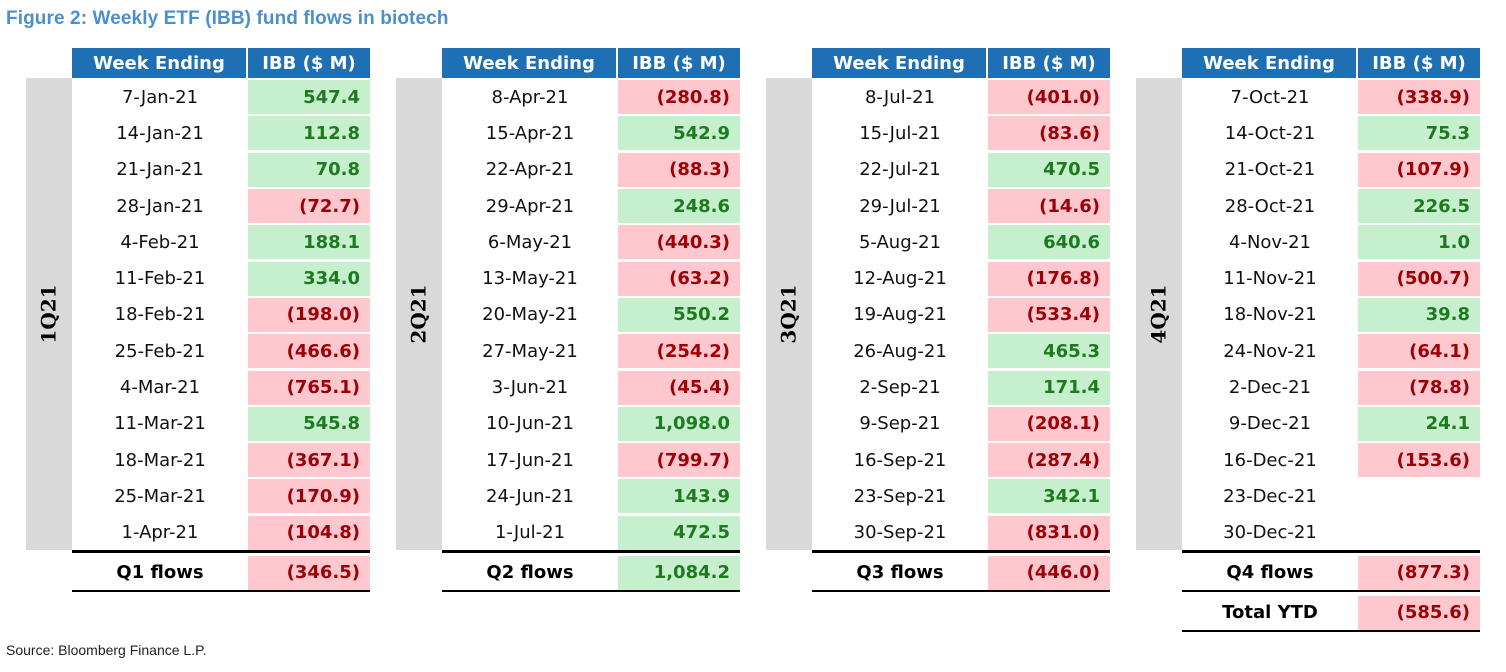 This screenshot has height=672, width=1506. I want to click on flow-value-cell: 640.6, so click(1049, 242).